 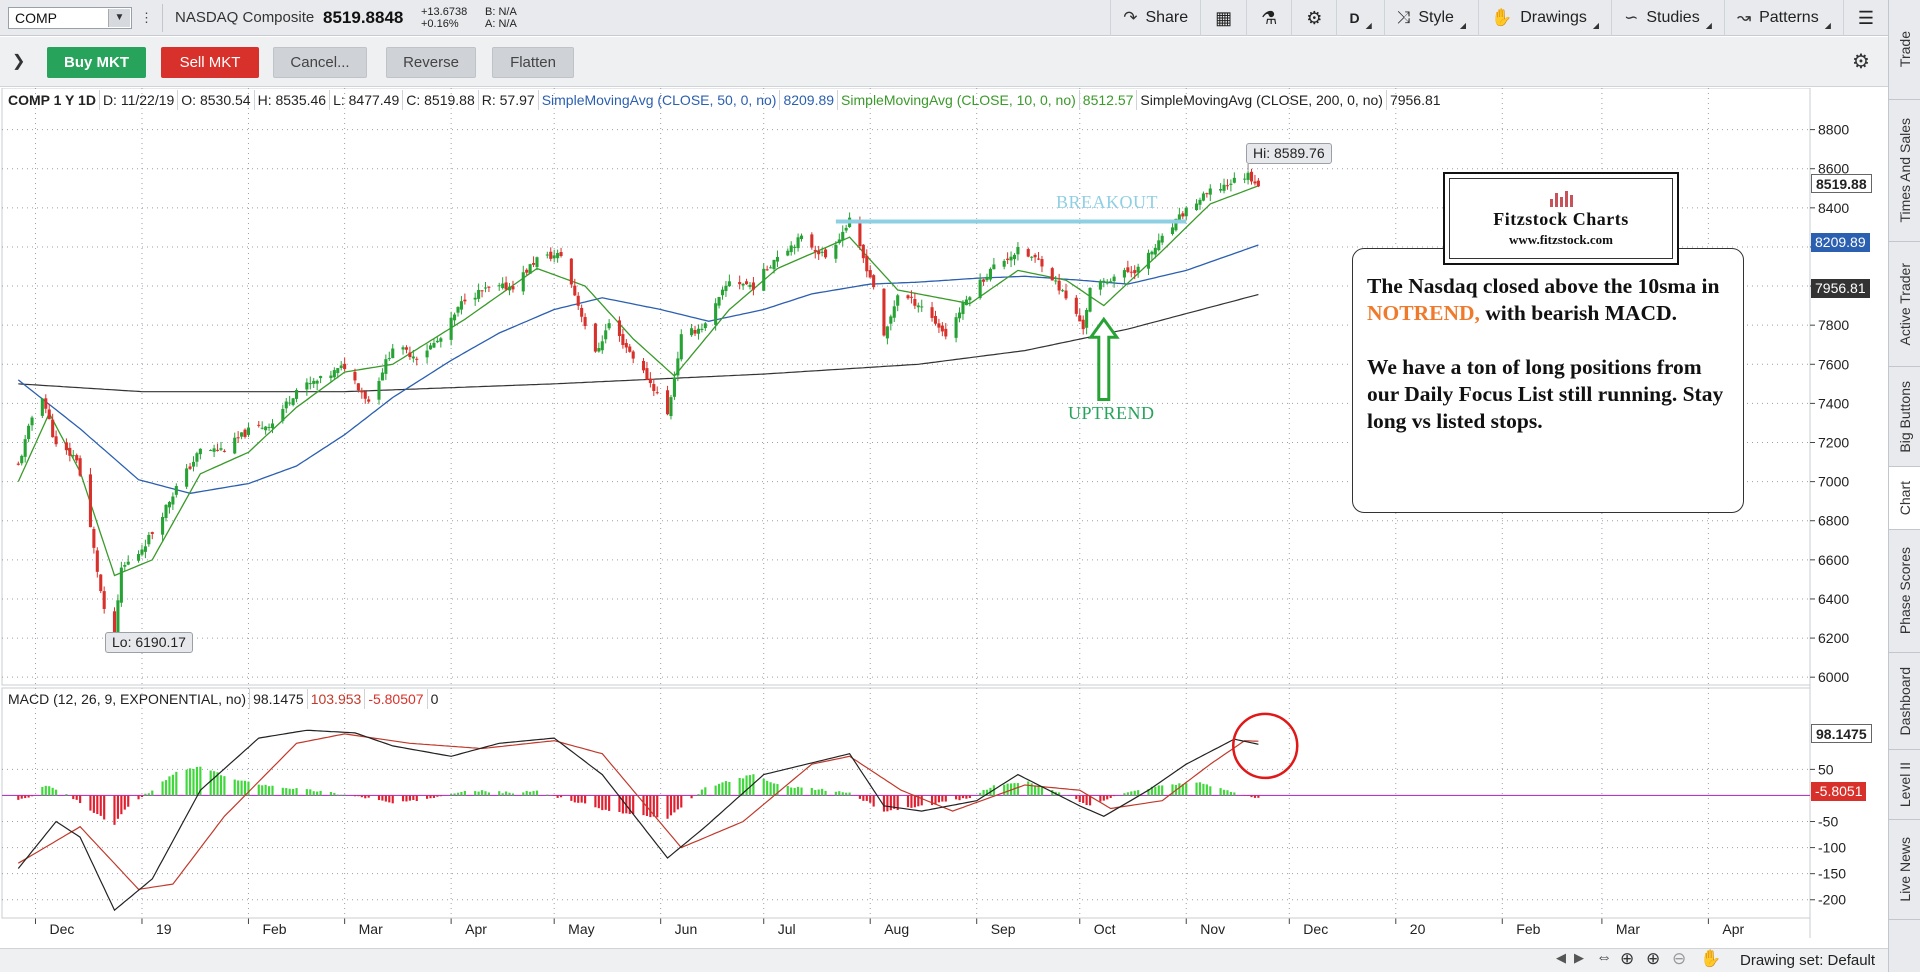 What do you see at coordinates (1262, 100) in the screenshot?
I see `sma200-label: SimpleMovingAvg (CLOSE, 200, 0, no)` at bounding box center [1262, 100].